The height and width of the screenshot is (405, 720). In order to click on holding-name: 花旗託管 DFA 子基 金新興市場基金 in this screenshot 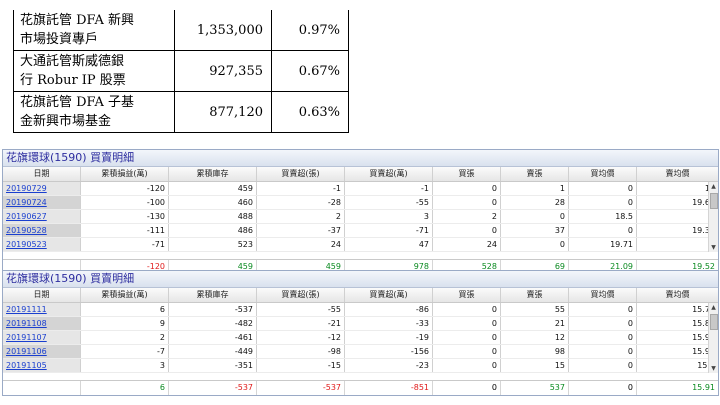, I will do `click(94, 112)`.